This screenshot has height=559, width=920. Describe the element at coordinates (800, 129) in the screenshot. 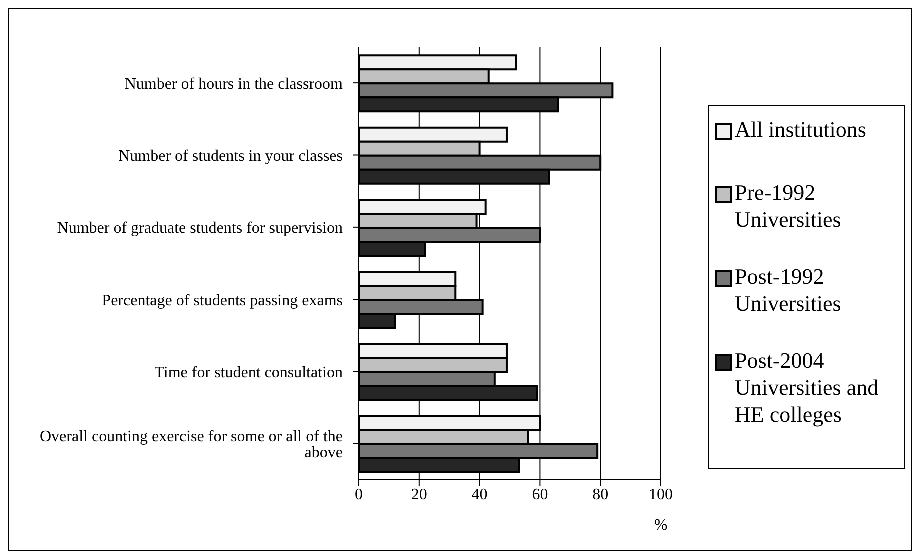

I see `legend-label: All institutions` at that location.